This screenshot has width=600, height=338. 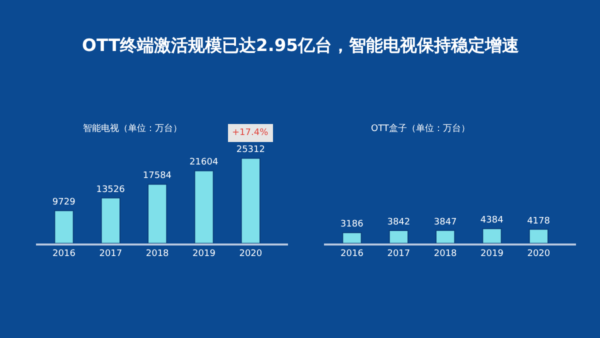 I want to click on data-label: 3847, so click(x=445, y=222).